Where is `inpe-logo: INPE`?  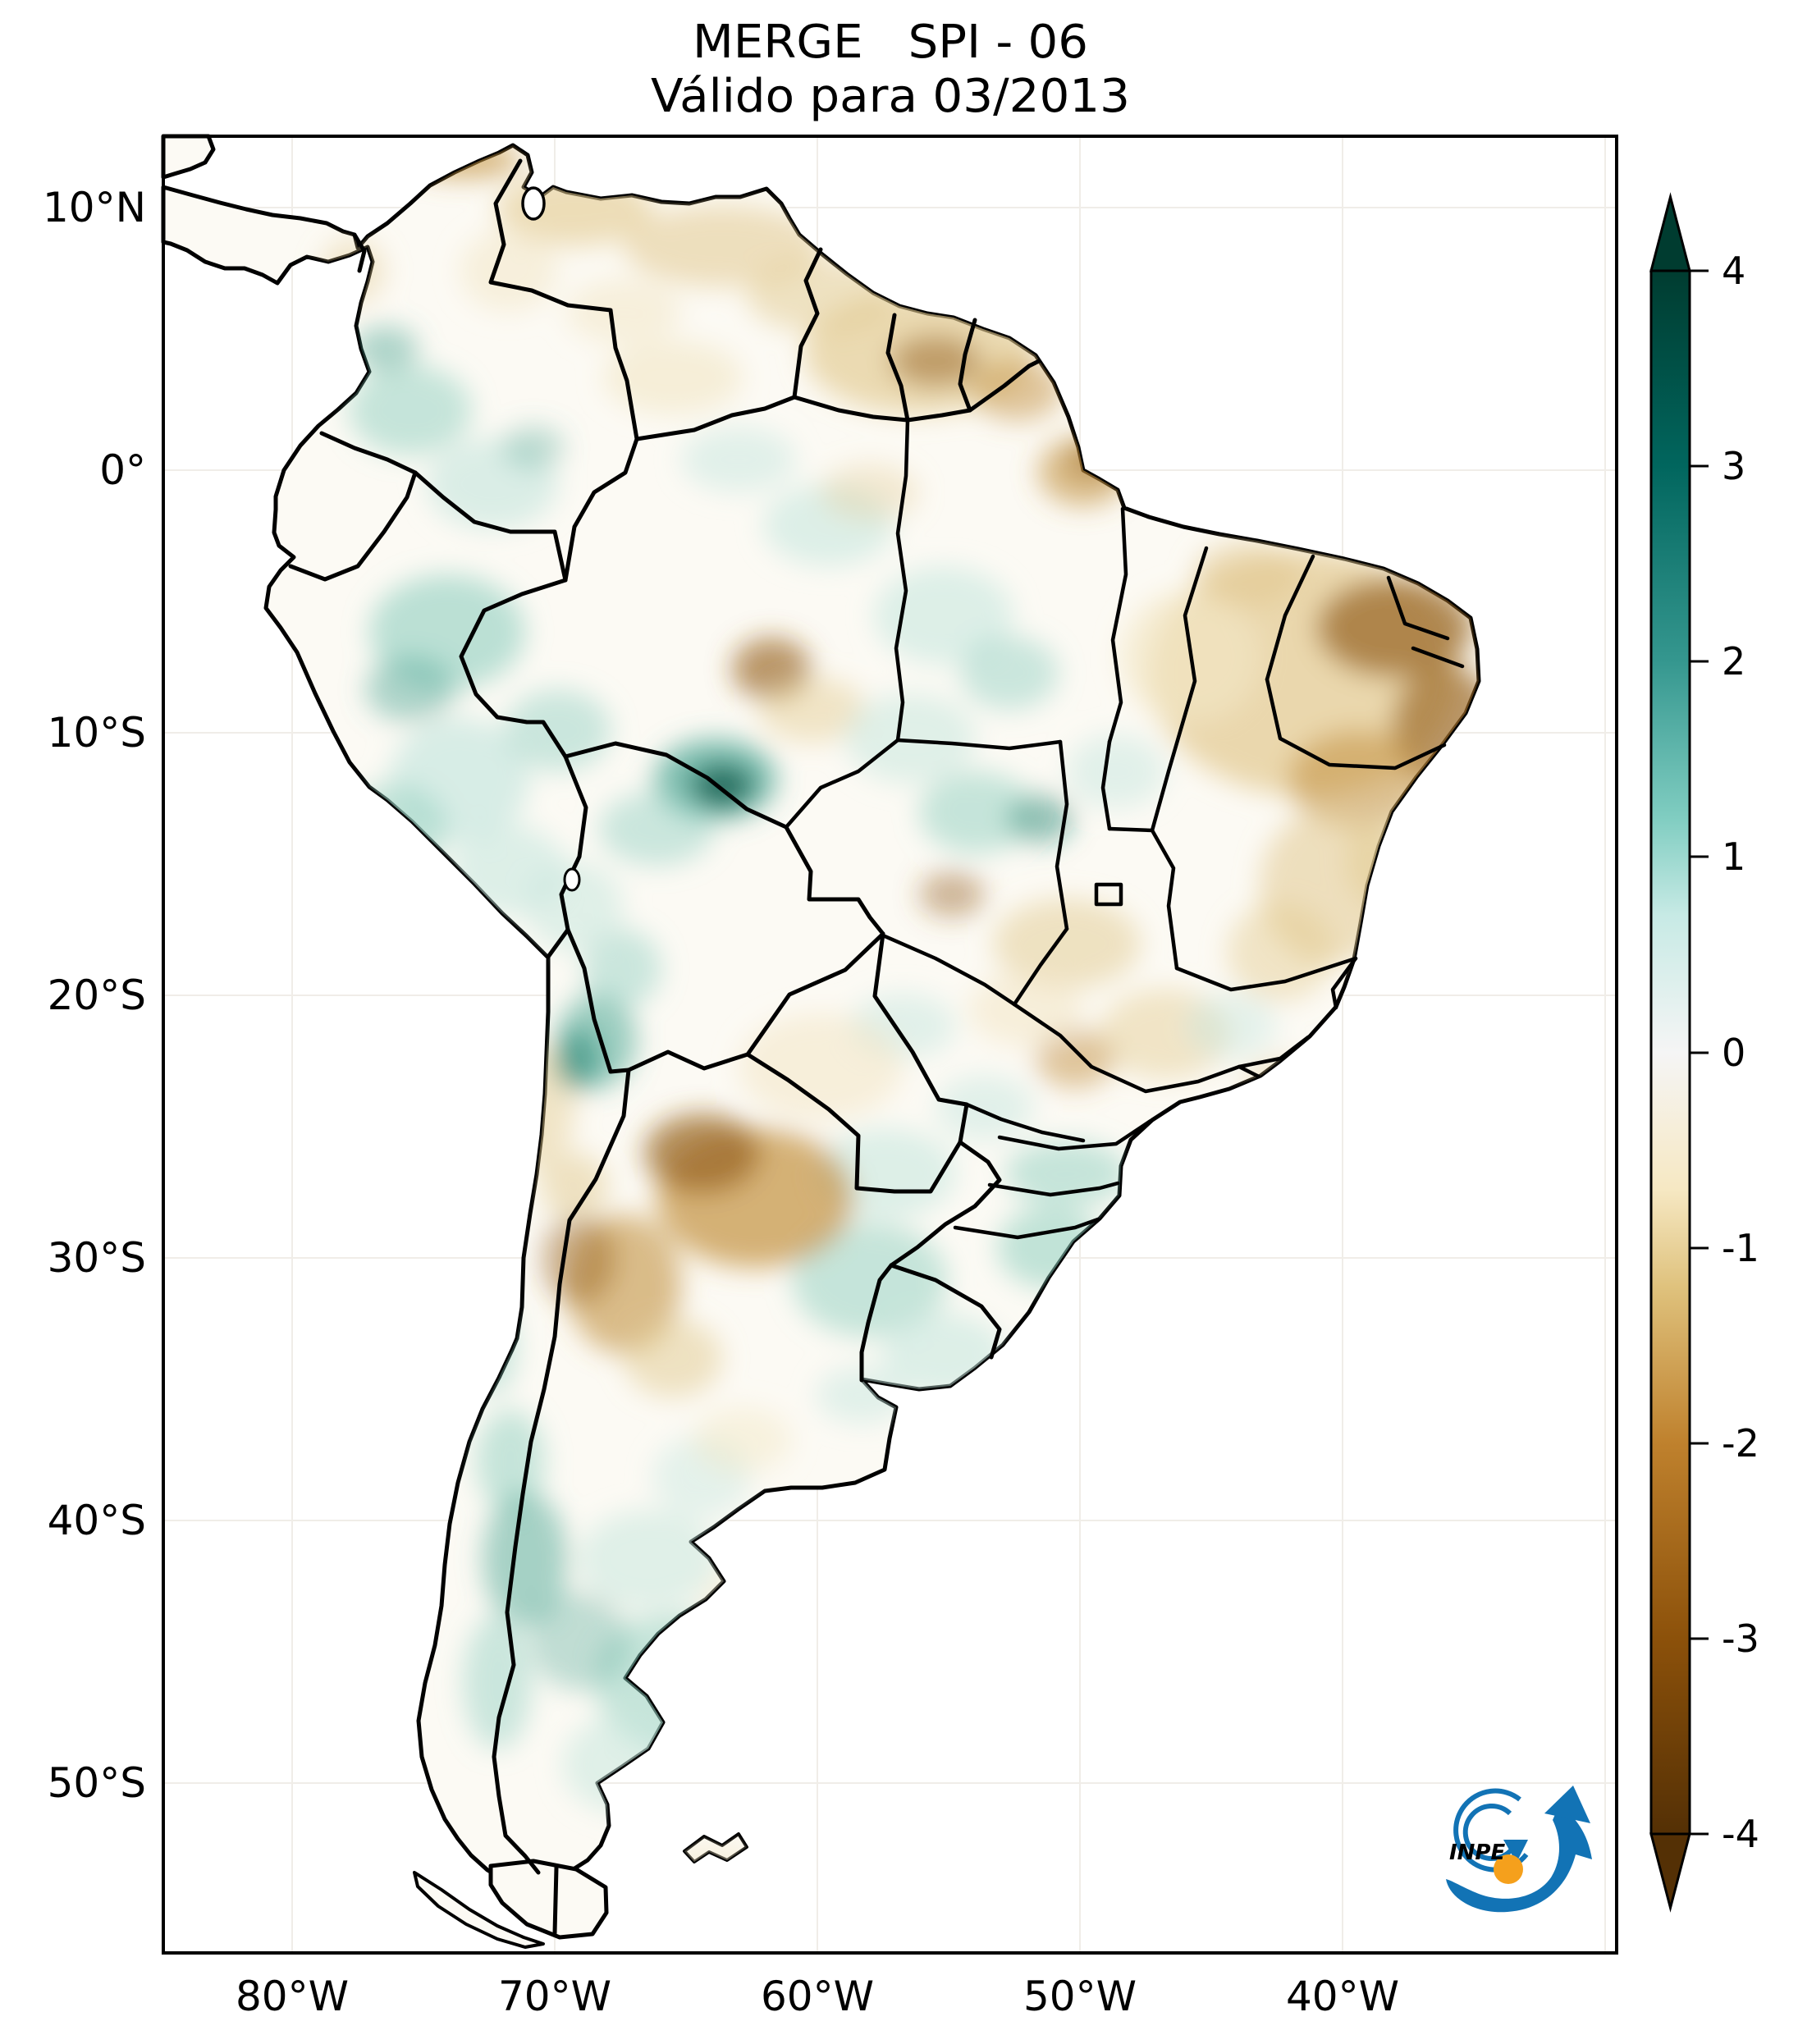 inpe-logo: INPE is located at coordinates (1519, 1849).